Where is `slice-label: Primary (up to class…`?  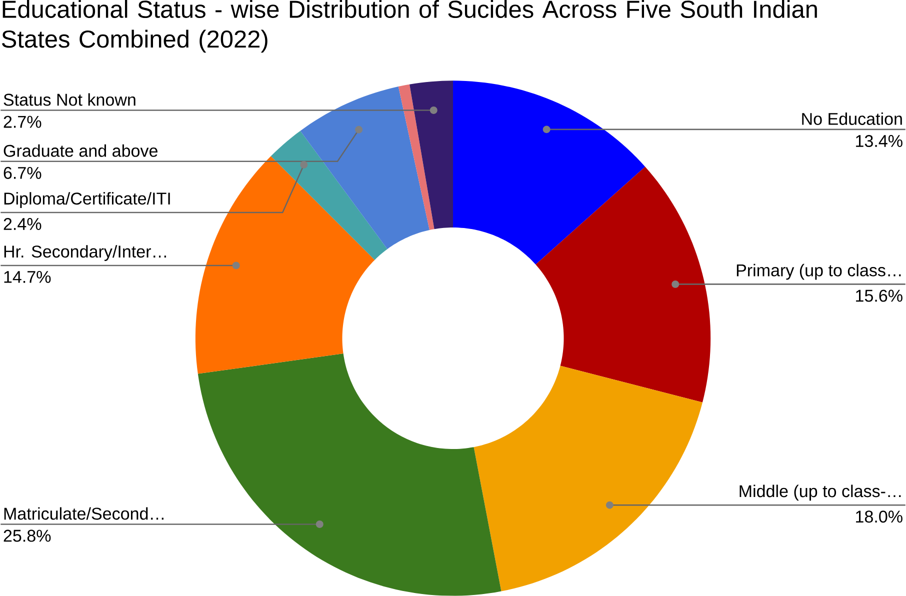
slice-label: Primary (up to class… is located at coordinates (818, 272).